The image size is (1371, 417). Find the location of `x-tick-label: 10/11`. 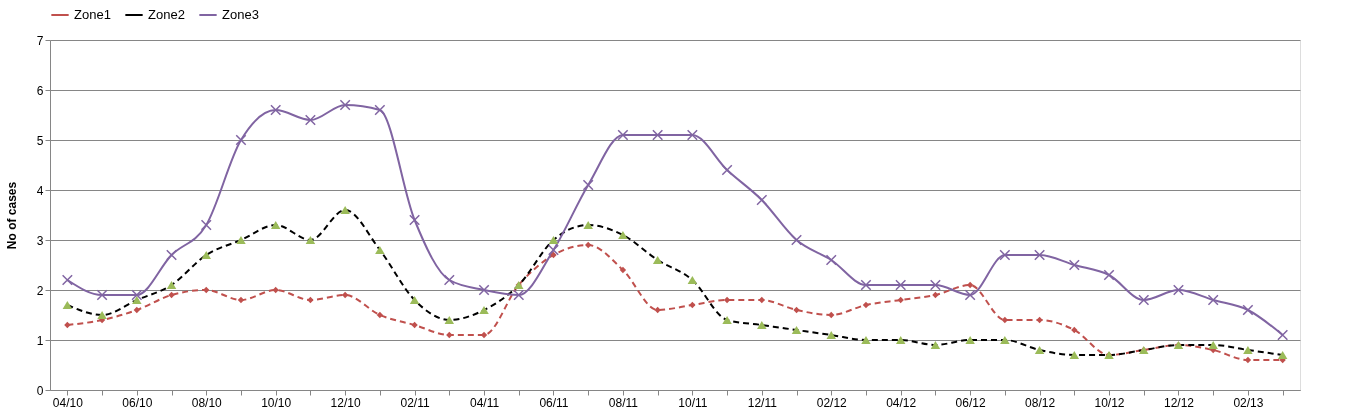

x-tick-label: 10/11 is located at coordinates (693, 402).